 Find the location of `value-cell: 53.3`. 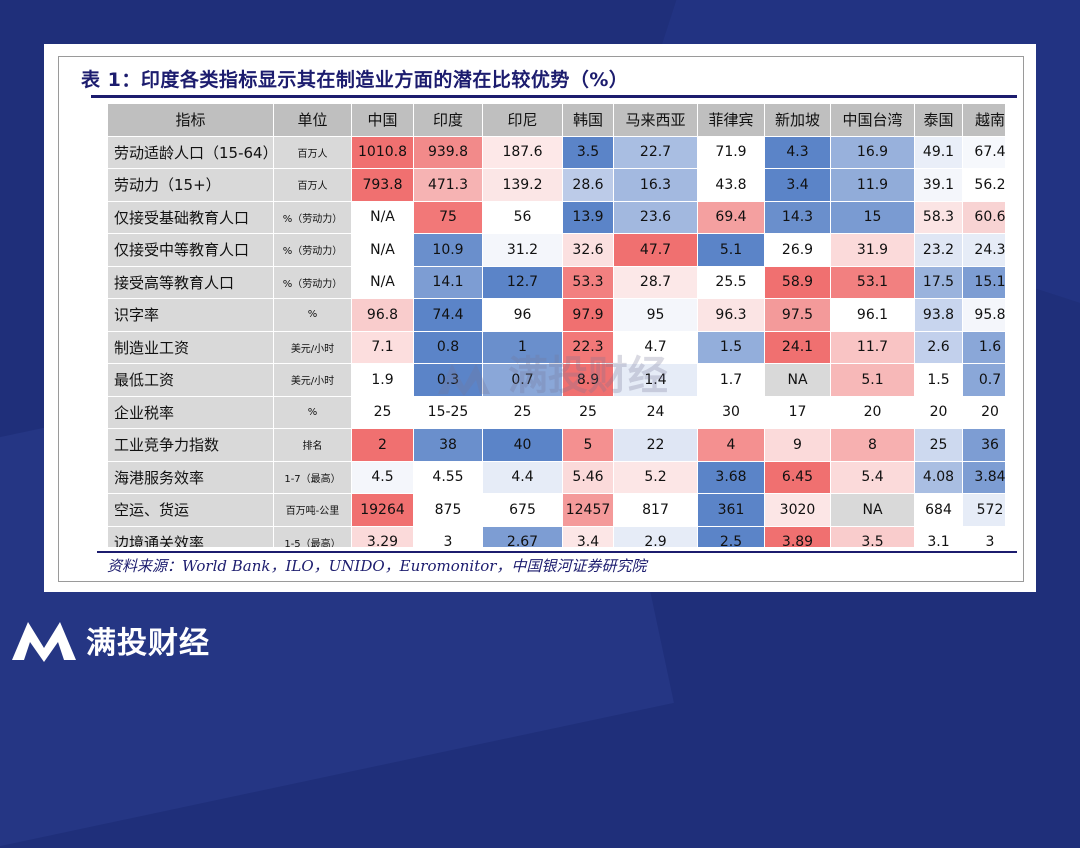

value-cell: 53.3 is located at coordinates (588, 282).